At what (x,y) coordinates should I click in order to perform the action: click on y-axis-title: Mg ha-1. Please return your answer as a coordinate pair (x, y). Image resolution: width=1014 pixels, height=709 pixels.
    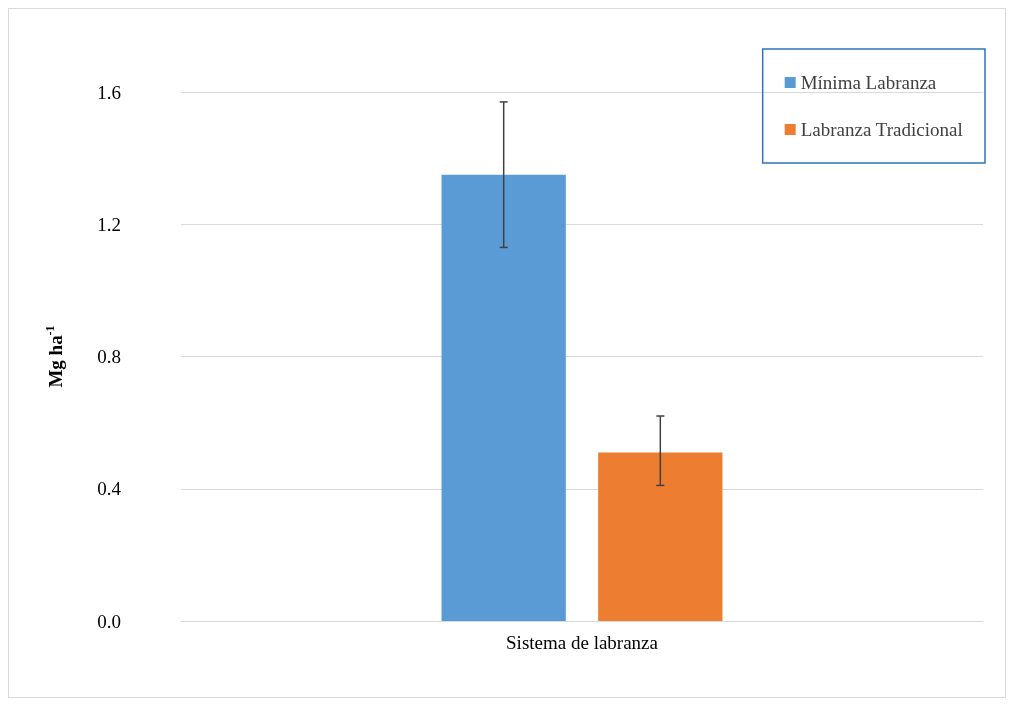
    Looking at the image, I should click on (54, 356).